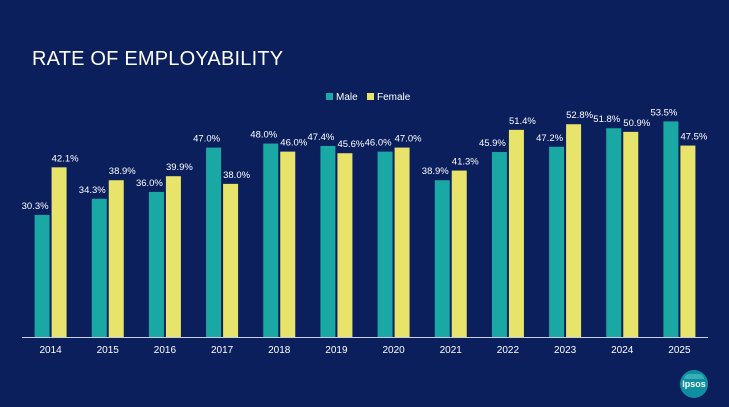  What do you see at coordinates (679, 350) in the screenshot?
I see `x-tick-label-2025: 2025` at bounding box center [679, 350].